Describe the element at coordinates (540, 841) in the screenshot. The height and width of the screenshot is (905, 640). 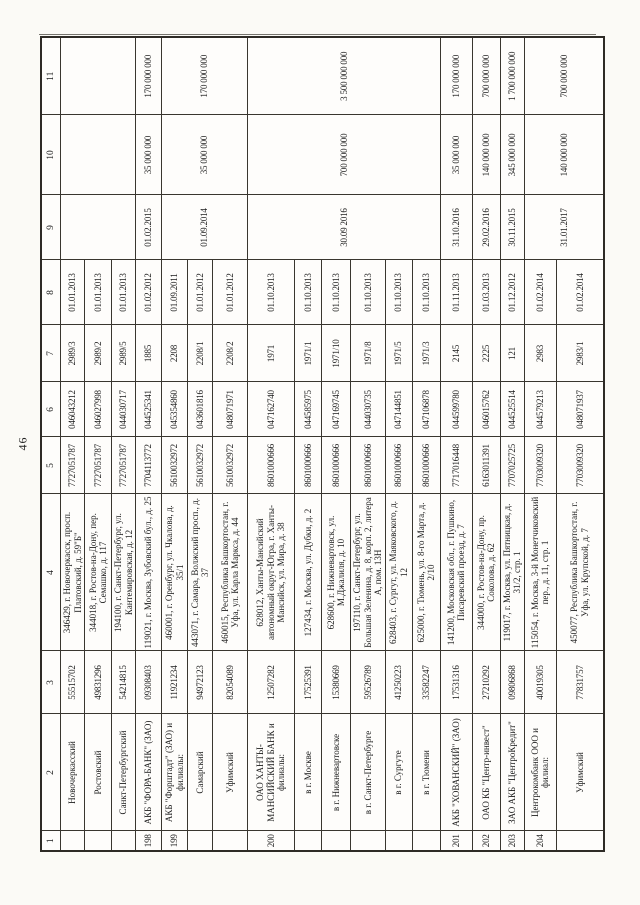
I see `cell-row-number: 204` at that location.